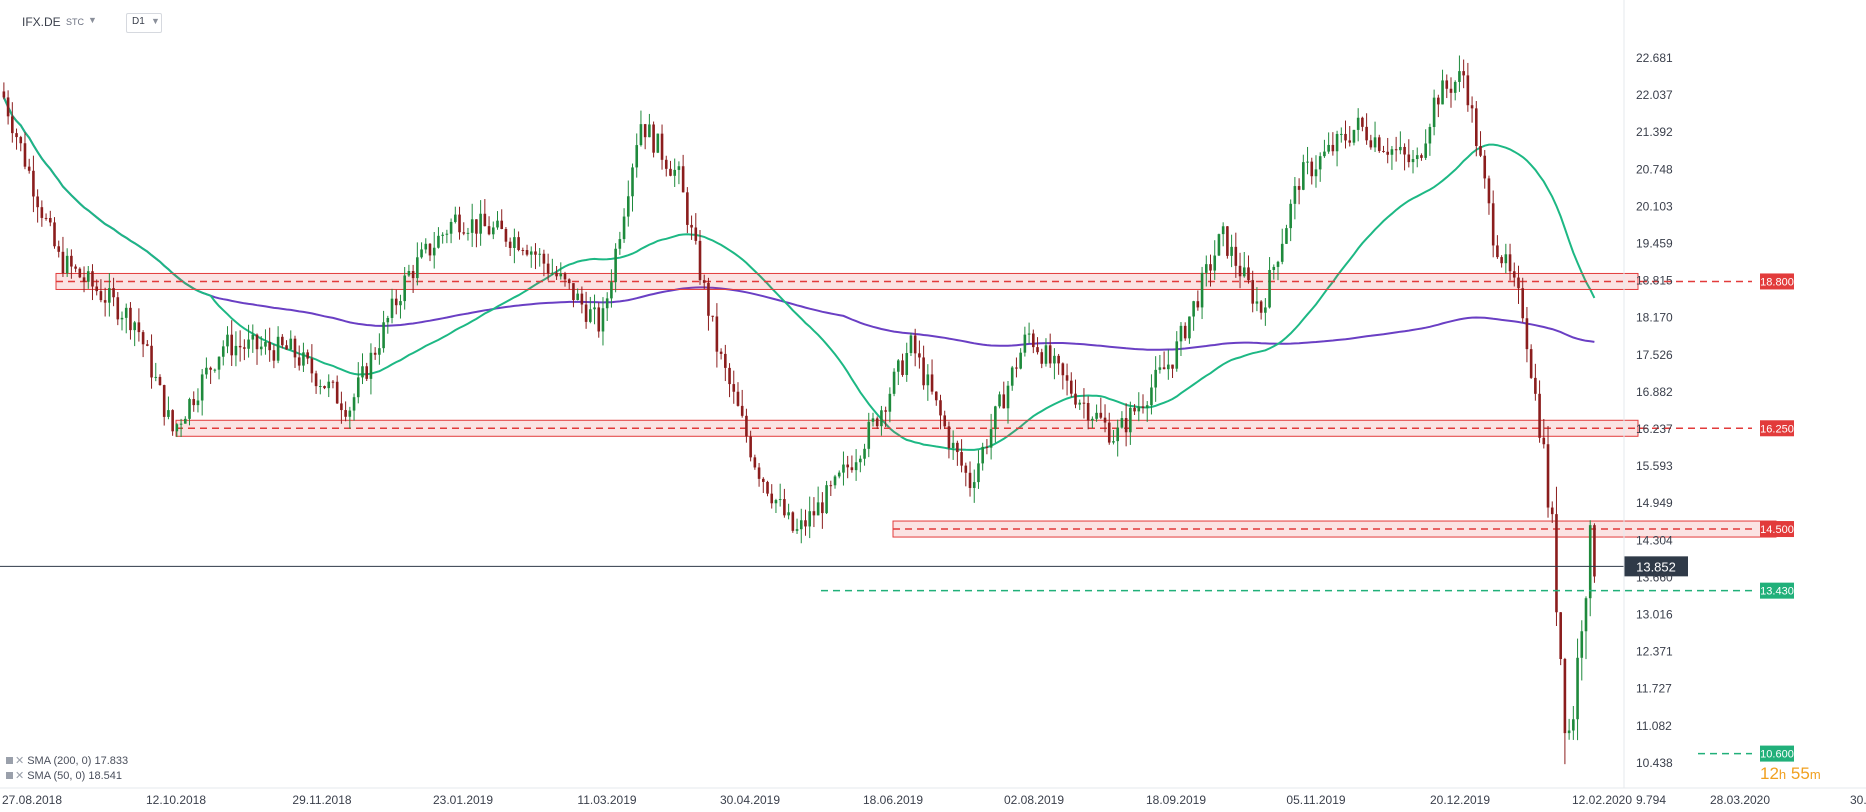 This screenshot has height=812, width=1866. I want to click on support-price-label: 13.430, so click(1777, 592).